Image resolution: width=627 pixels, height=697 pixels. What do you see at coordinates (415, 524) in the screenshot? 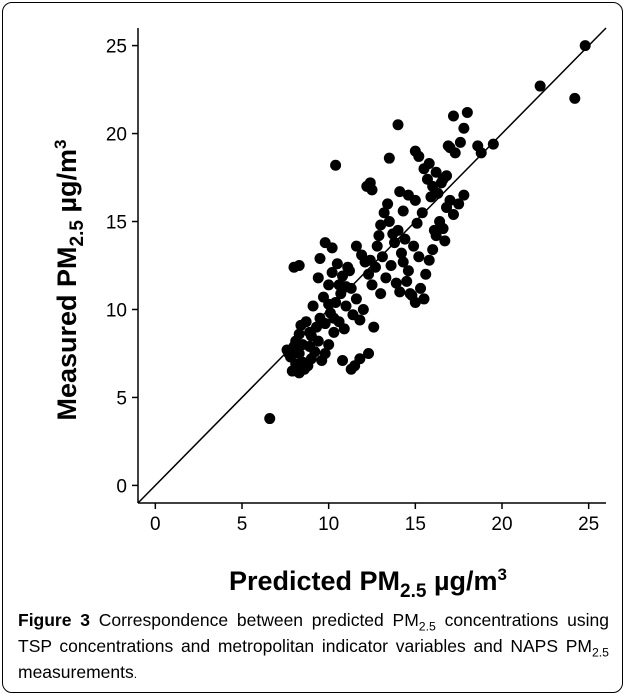
I see `x-tick-label: 15` at bounding box center [415, 524].